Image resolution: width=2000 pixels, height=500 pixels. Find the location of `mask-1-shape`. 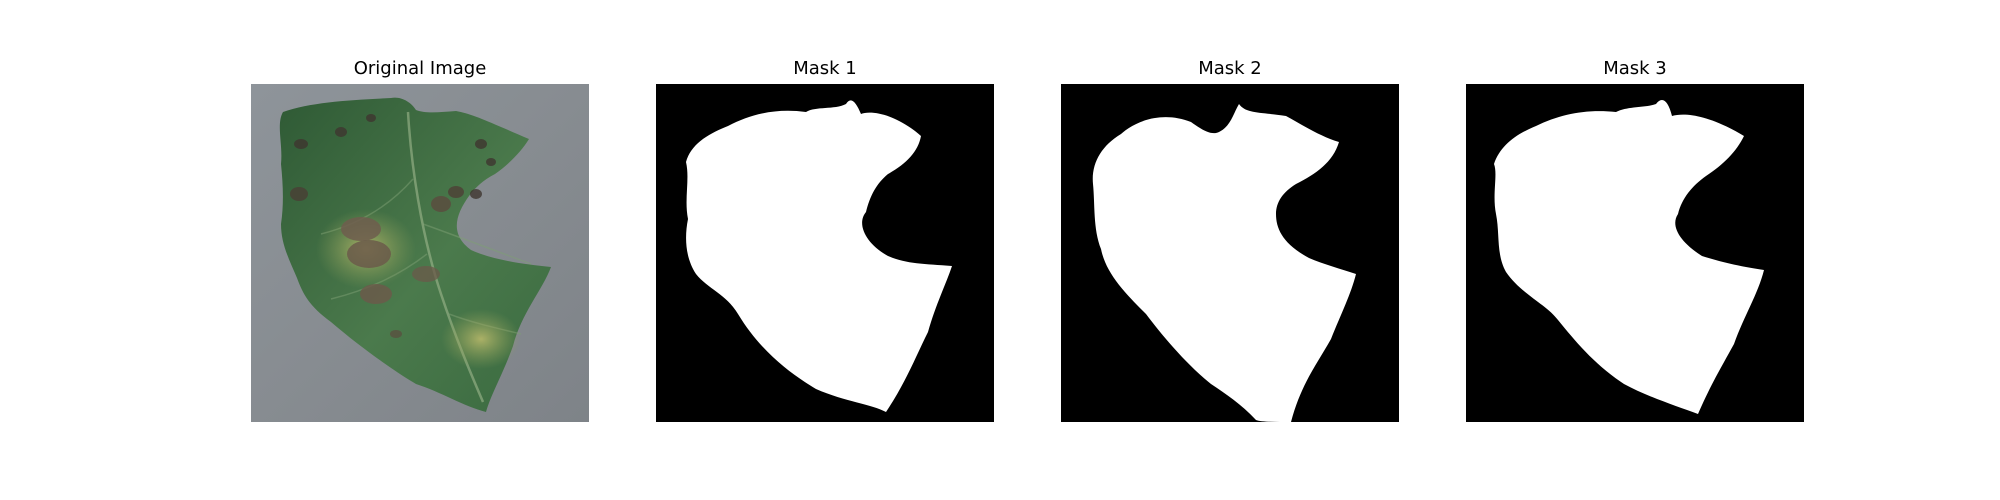

mask-1-shape is located at coordinates (819, 256).